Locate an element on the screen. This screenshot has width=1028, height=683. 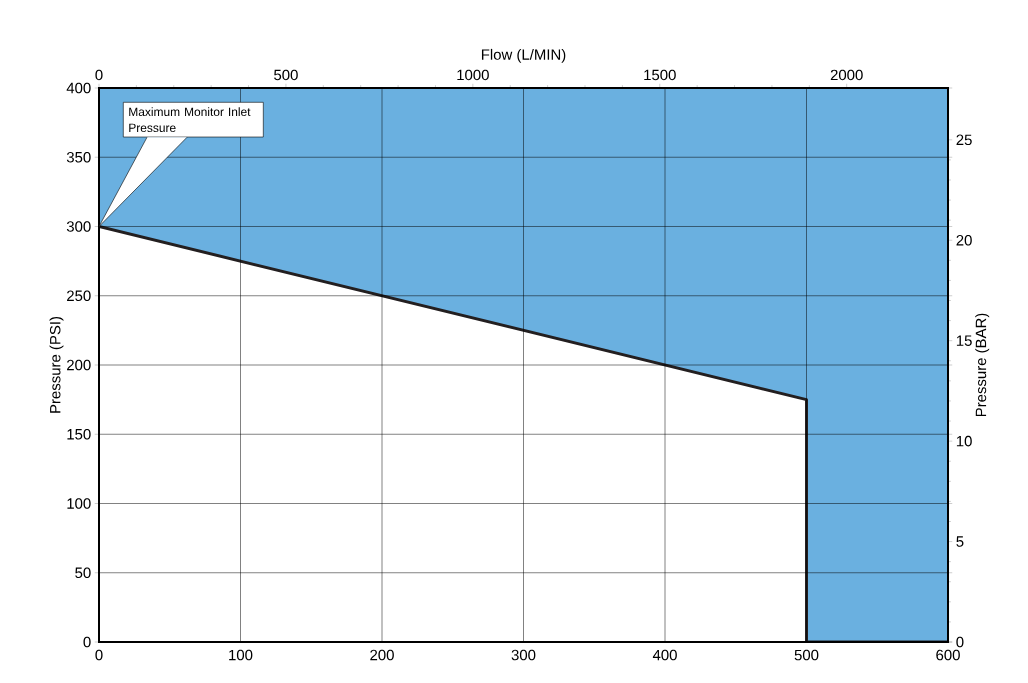
y2-tick-label: 20 is located at coordinates (964, 240).